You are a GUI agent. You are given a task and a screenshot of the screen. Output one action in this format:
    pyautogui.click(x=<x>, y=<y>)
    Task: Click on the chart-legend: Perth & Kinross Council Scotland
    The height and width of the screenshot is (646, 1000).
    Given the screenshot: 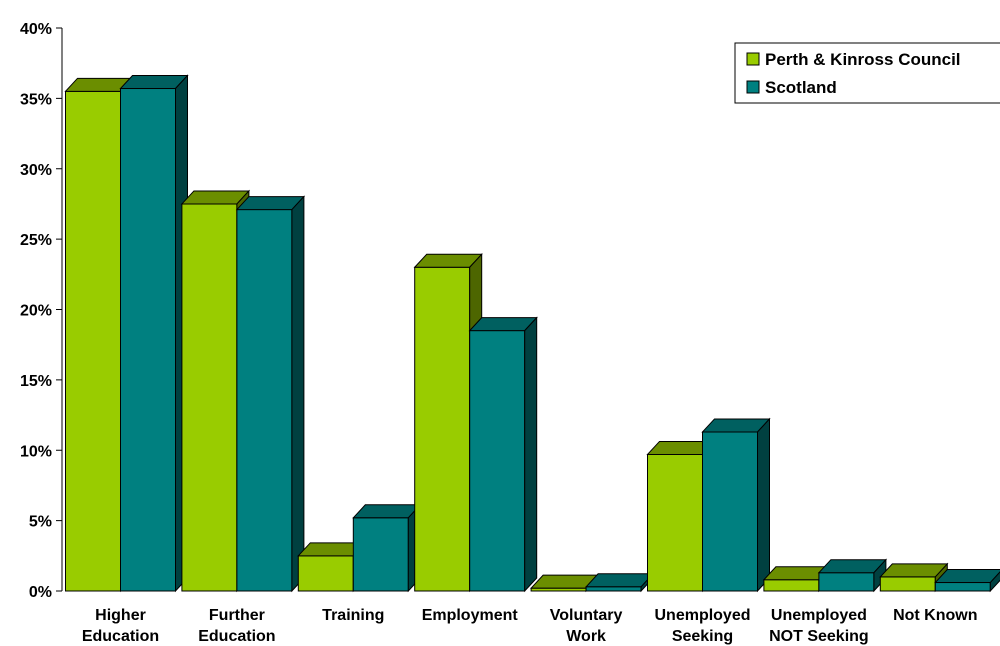 What is the action you would take?
    pyautogui.click(x=867, y=73)
    